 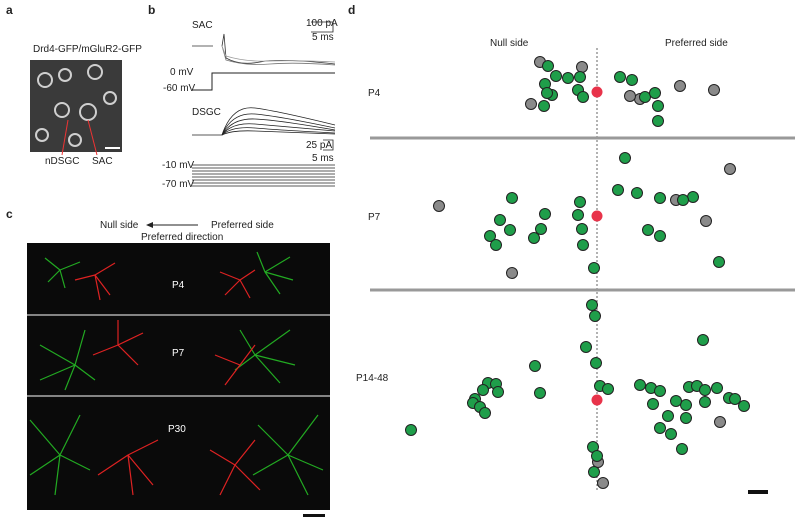 What do you see at coordinates (206, 112) in the screenshot?
I see `trace-label: DSGC` at bounding box center [206, 112].